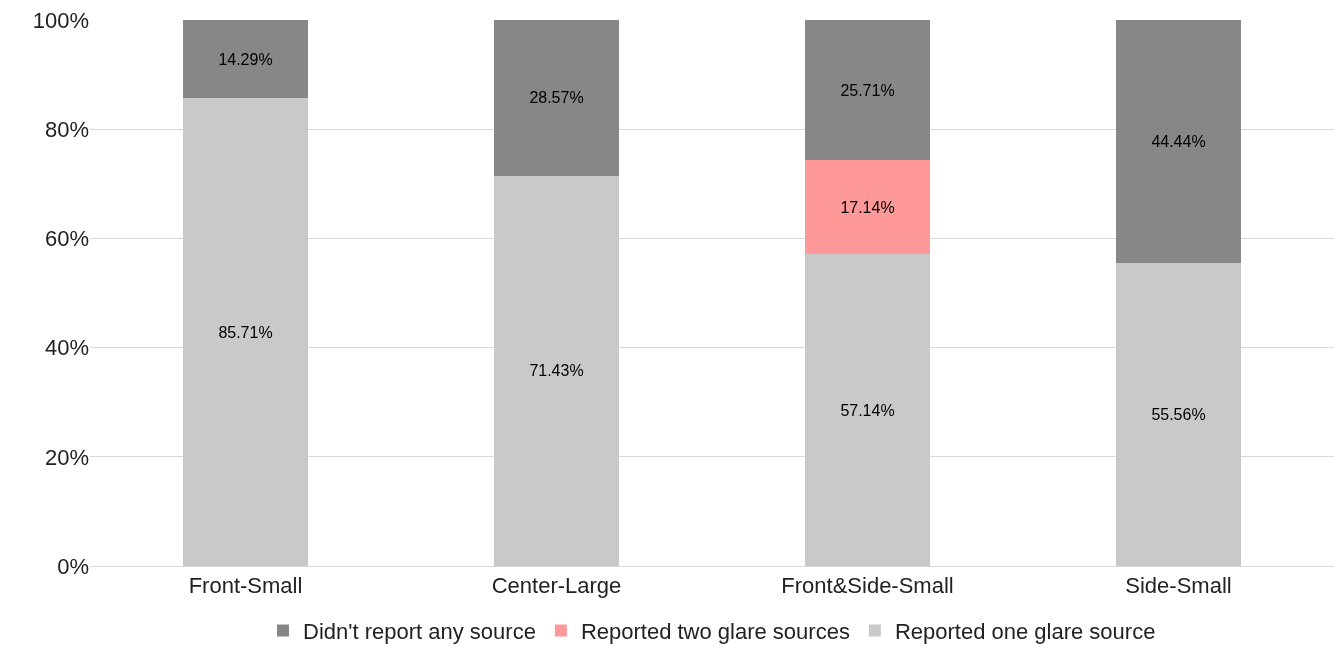 Image resolution: width=1334 pixels, height=656 pixels. Describe the element at coordinates (66, 239) in the screenshot. I see `y-tick-label: 60%` at that location.